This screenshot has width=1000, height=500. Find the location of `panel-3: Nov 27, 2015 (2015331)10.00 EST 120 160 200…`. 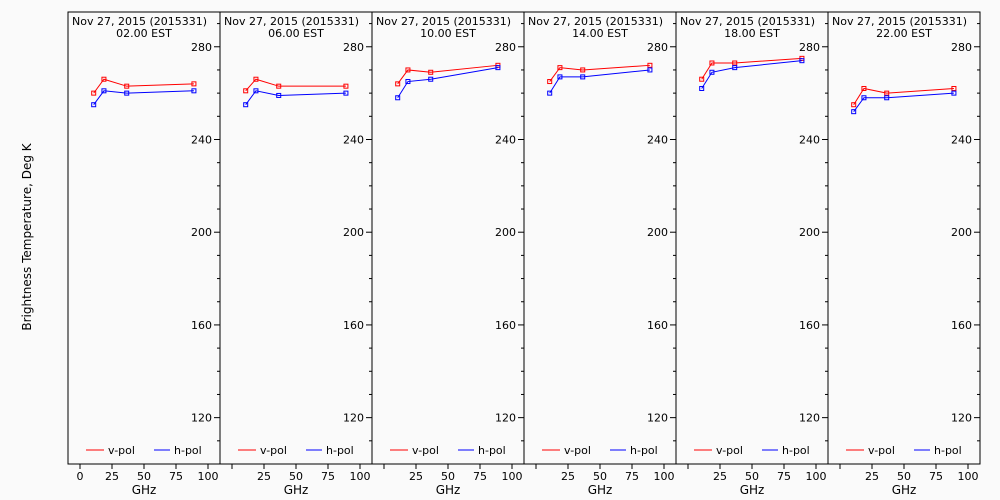

panel-3: Nov 27, 2015 (2015331)10.00 EST 120 160 200… is located at coordinates (448, 254).